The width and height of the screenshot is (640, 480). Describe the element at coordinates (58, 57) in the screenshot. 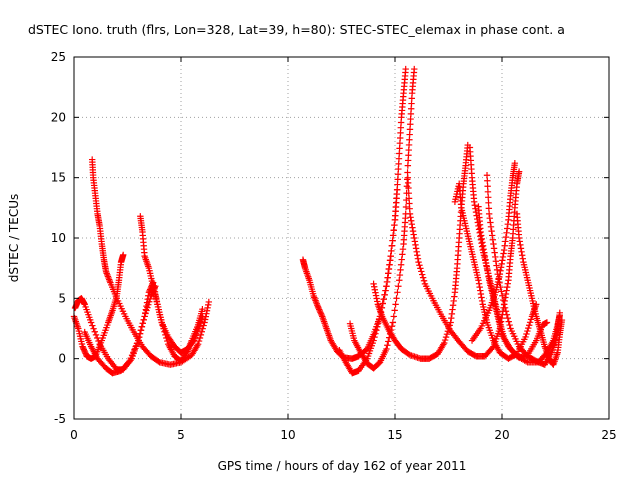

I see `y-tick-label: 25` at that location.